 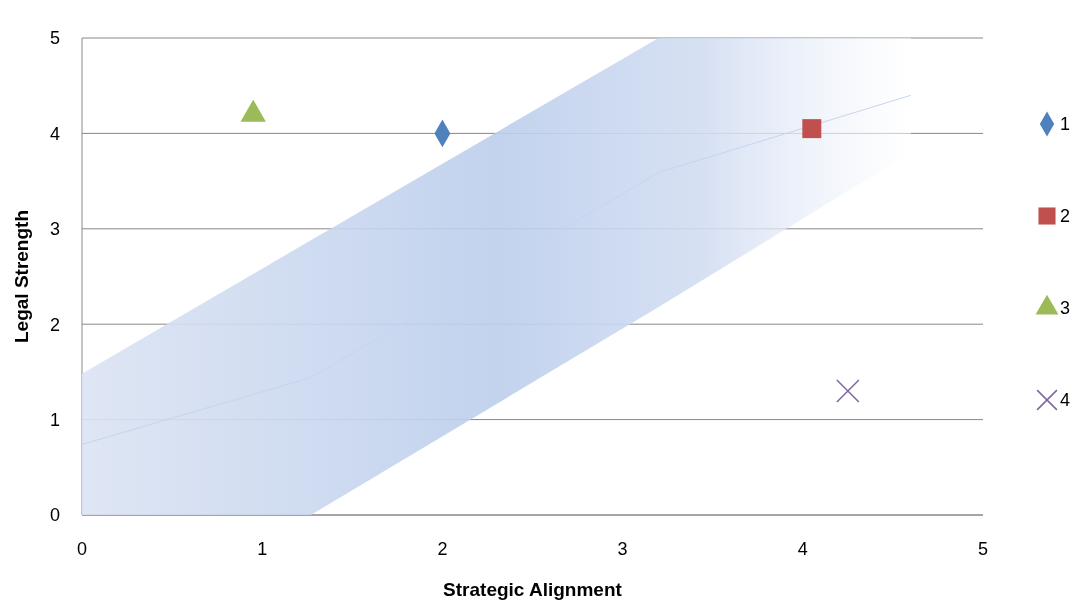 I want to click on x-axis-title: Strategic Alignment, so click(x=533, y=589).